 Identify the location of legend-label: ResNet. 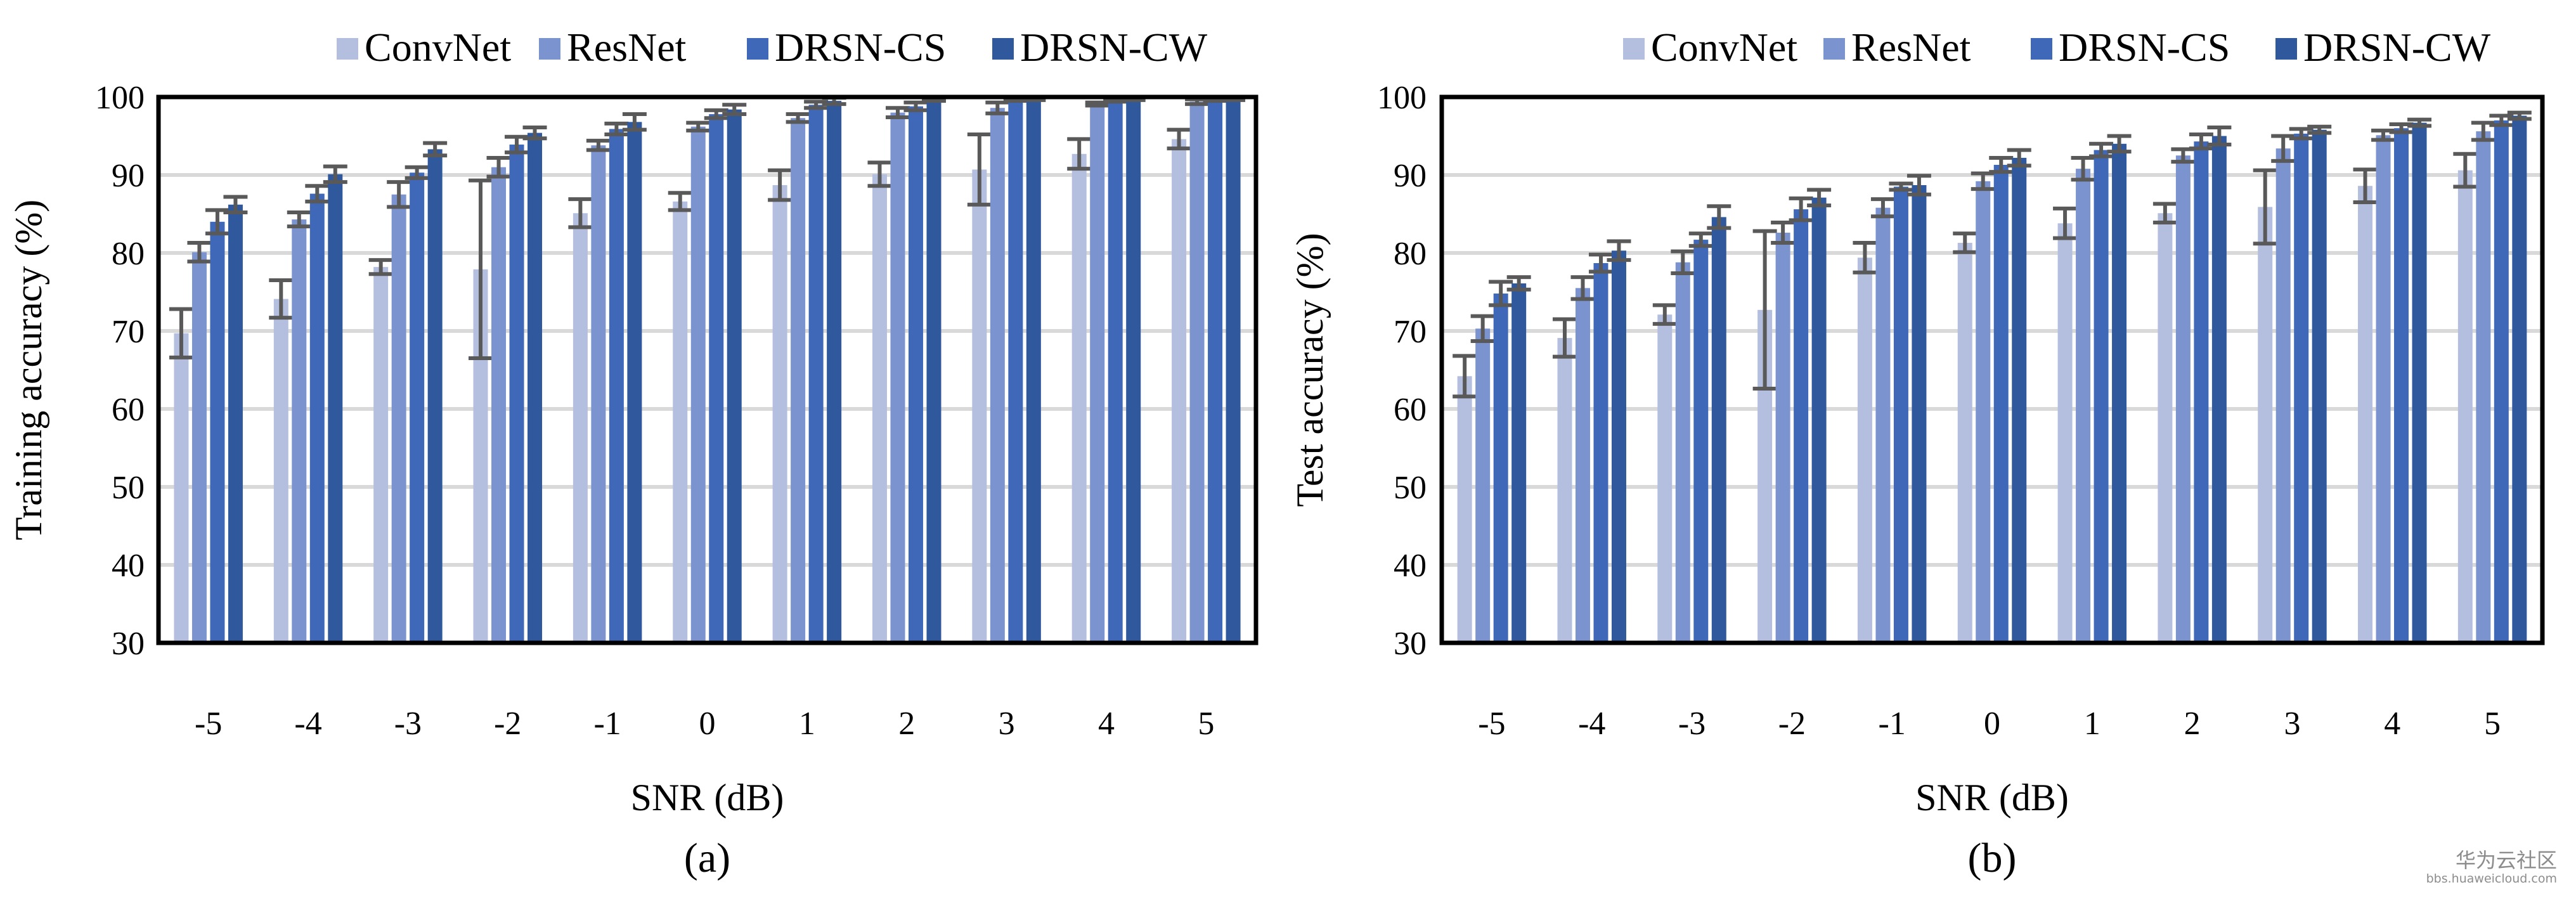
(627, 47).